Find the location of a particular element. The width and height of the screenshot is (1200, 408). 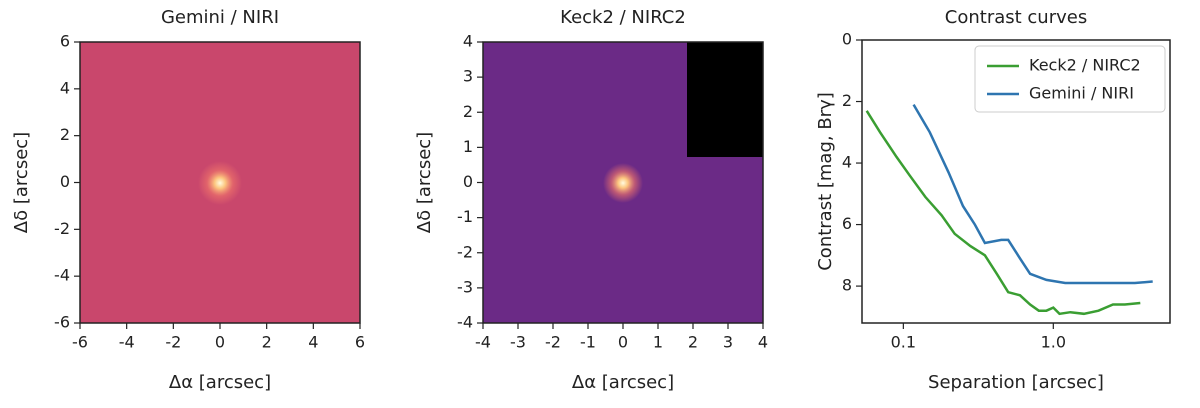

x-tick-label: -3 is located at coordinates (518, 342).